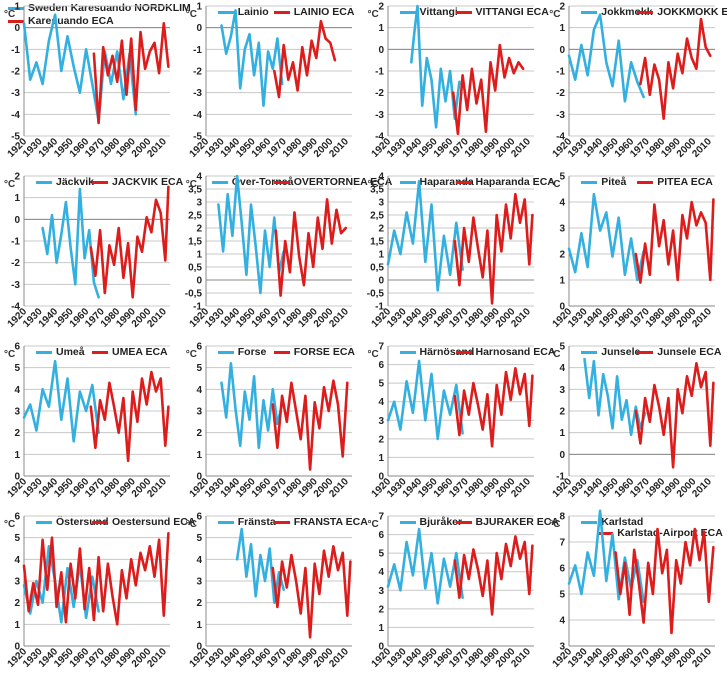 This screenshot has width=727, height=680. Describe the element at coordinates (603, 182) in the screenshot. I see `legend-item: Piteå` at that location.